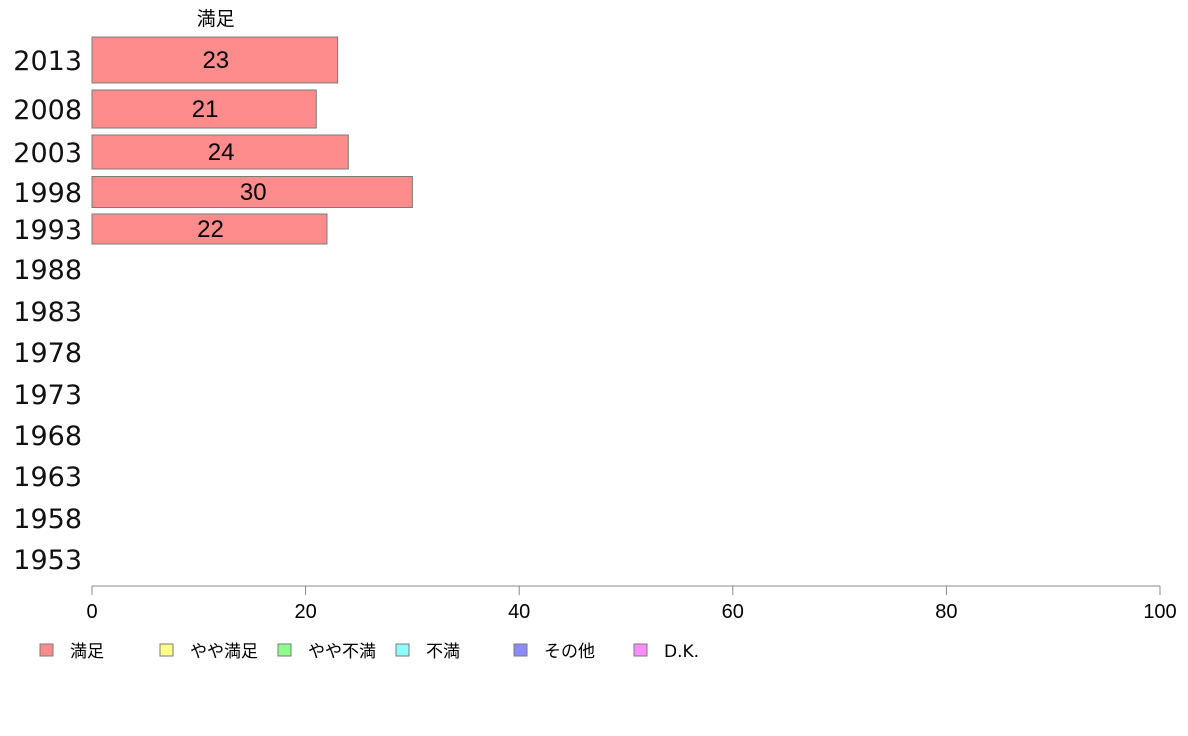 The height and width of the screenshot is (736, 1188). What do you see at coordinates (631, 604) in the screenshot?
I see `x-axis: 0 20 40 60 80 100` at bounding box center [631, 604].